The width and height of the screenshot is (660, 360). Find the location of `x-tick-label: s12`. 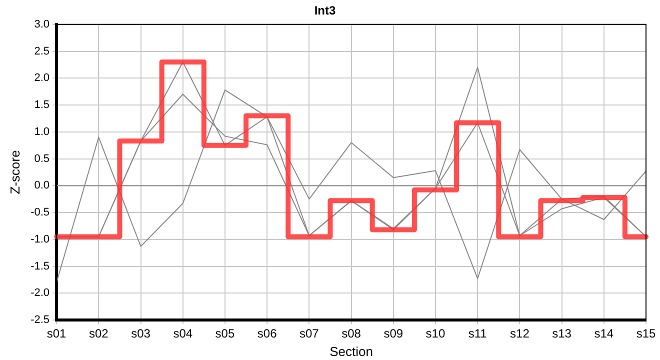

x-tick-label: s12 is located at coordinates (520, 333).